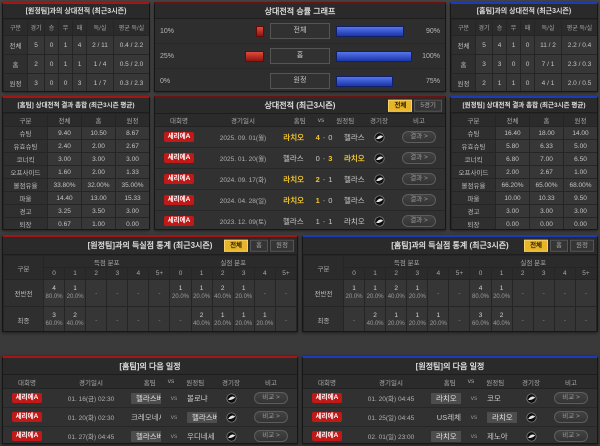 Image resolution: width=600 pixels, height=446 pixels. Describe the element at coordinates (533, 261) in the screenshot. I see `conceded-group-header: 실점 분포` at that location.